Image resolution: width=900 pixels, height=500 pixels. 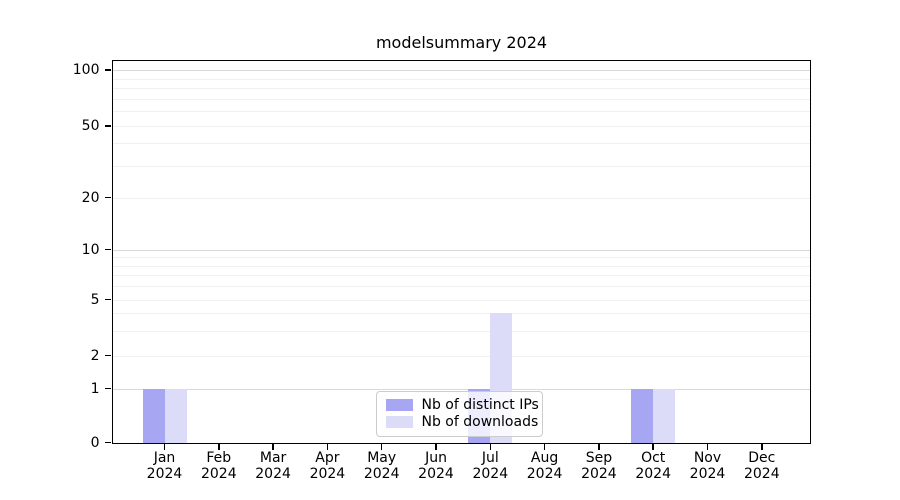 I want to click on y-tick-label: 100, so click(x=86, y=70).